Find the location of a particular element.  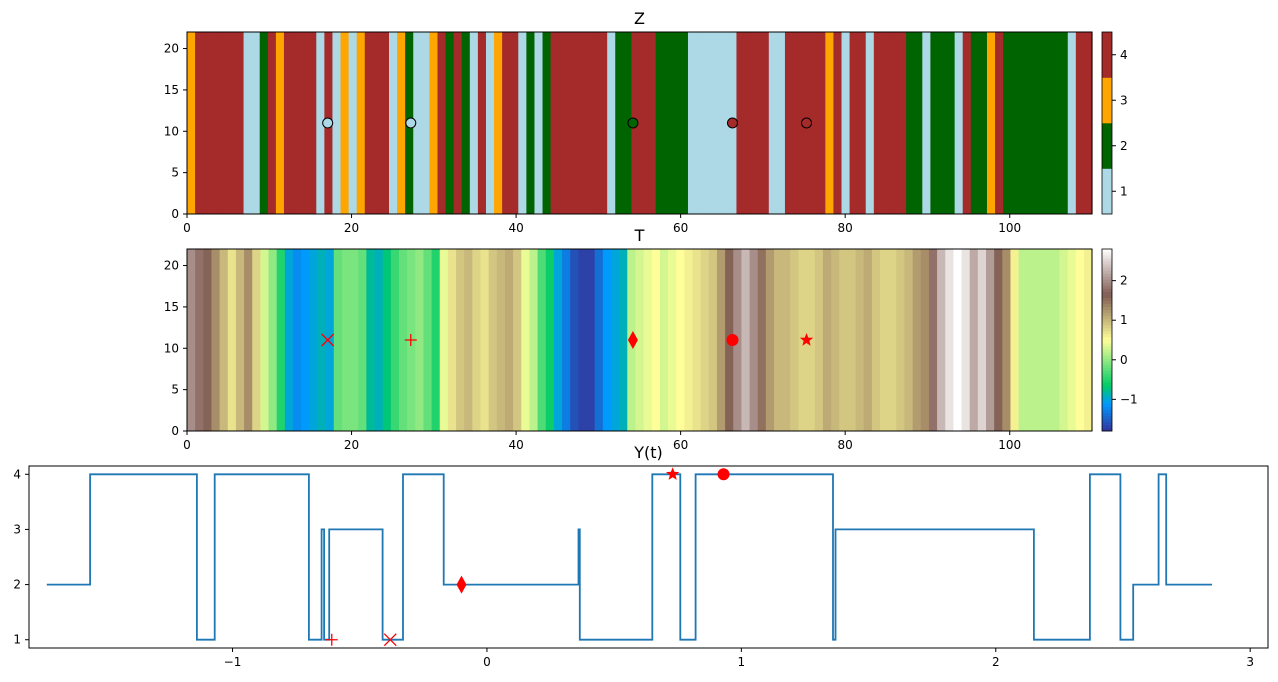

t-axis-xtick-label: 0 is located at coordinates (187, 445).